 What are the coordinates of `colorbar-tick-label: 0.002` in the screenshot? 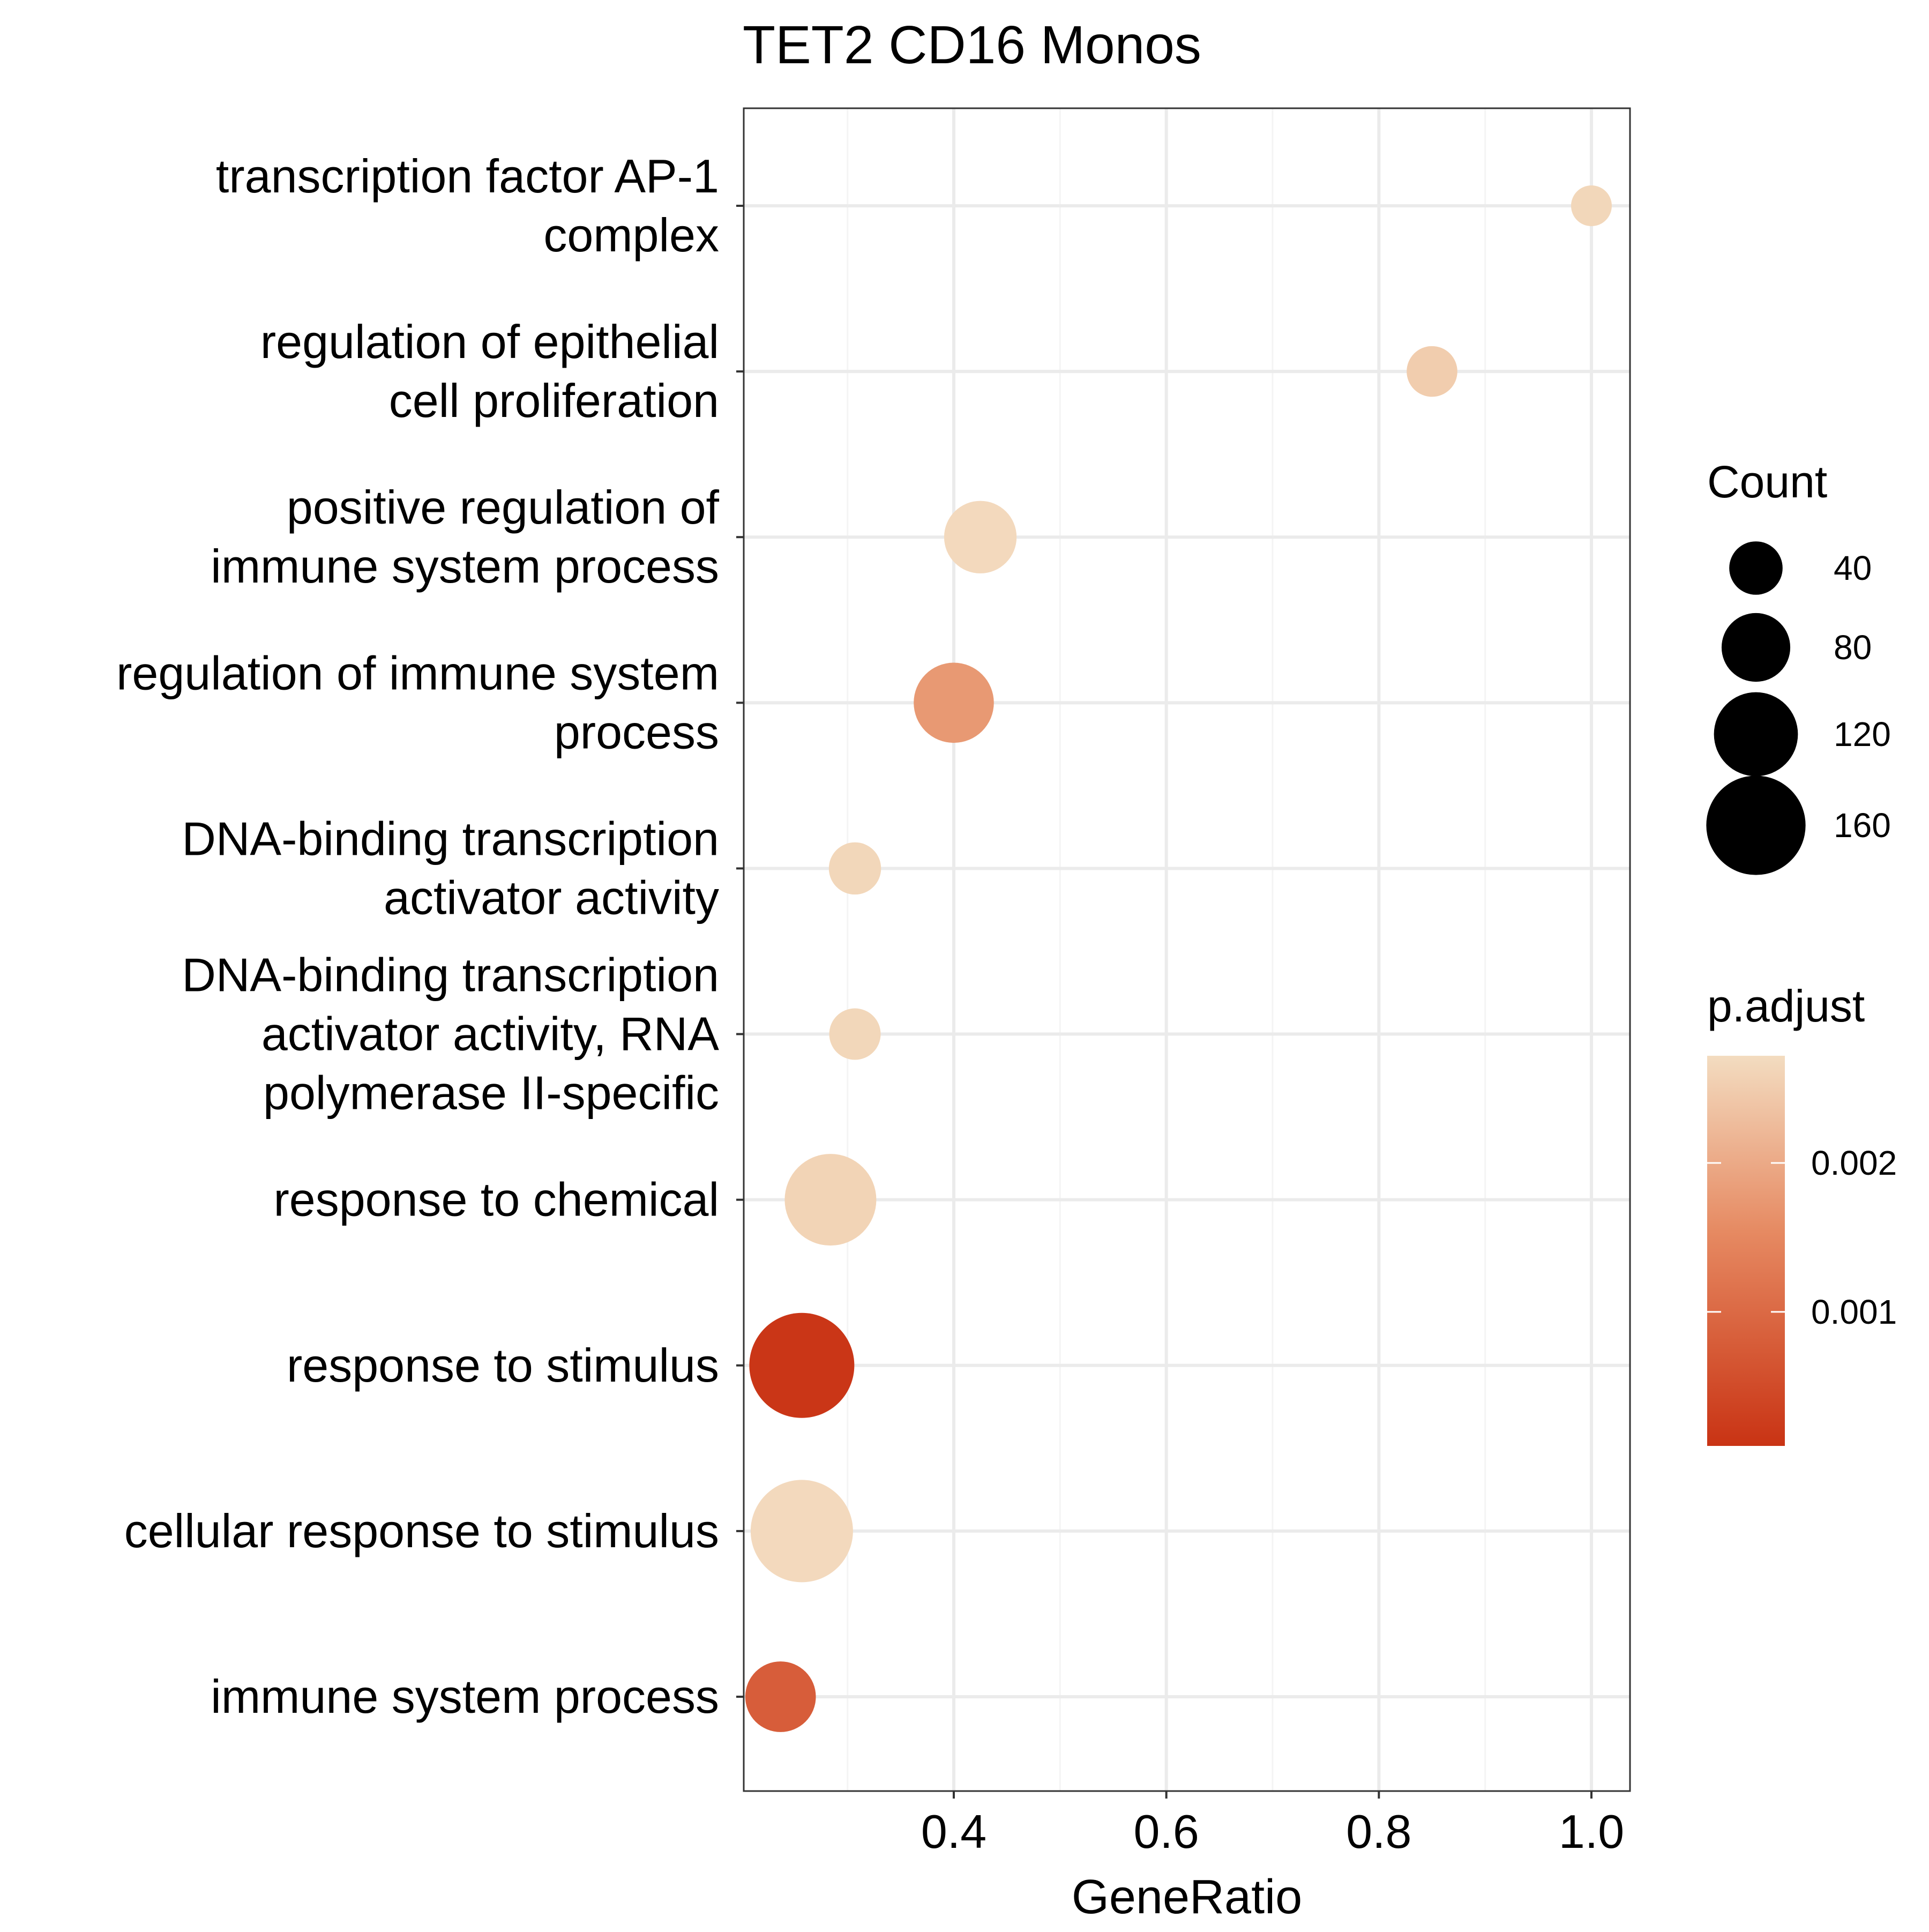 It's located at (1854, 1163).